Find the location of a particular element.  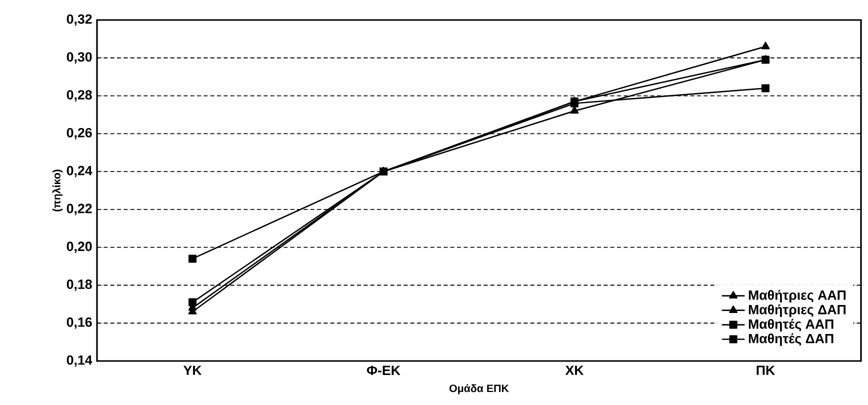

x-tick-label: ΠΚ is located at coordinates (766, 370).